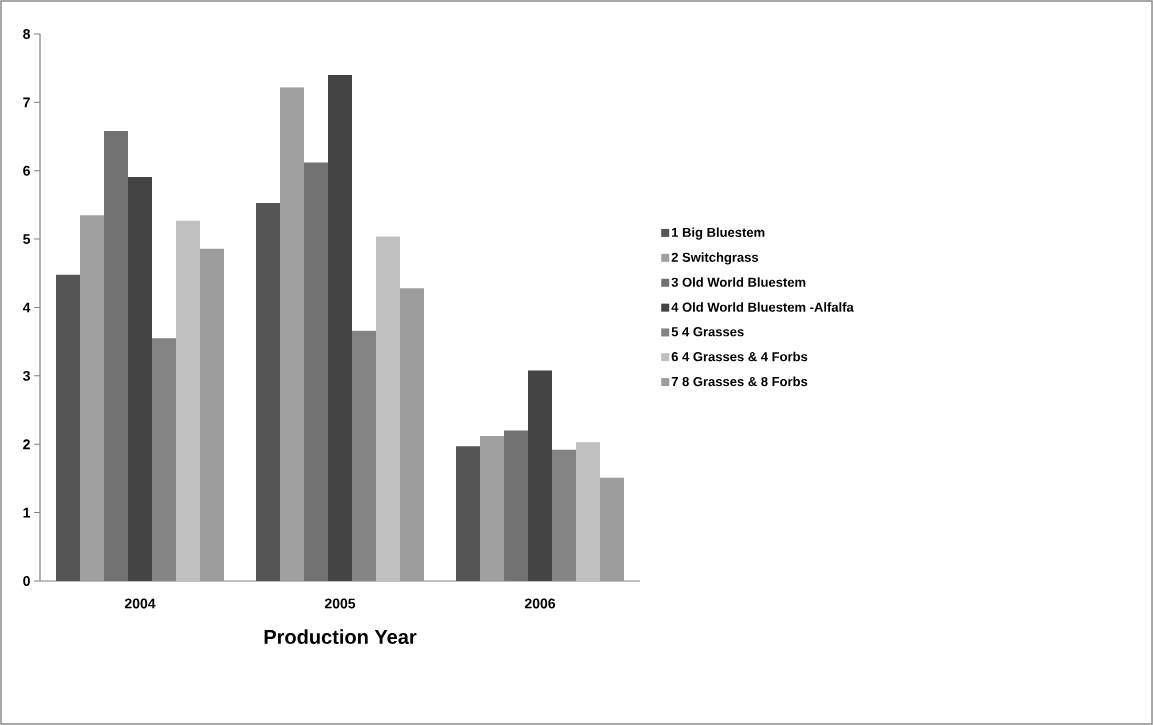  What do you see at coordinates (27, 512) in the screenshot?
I see `y-tick-label: 1` at bounding box center [27, 512].